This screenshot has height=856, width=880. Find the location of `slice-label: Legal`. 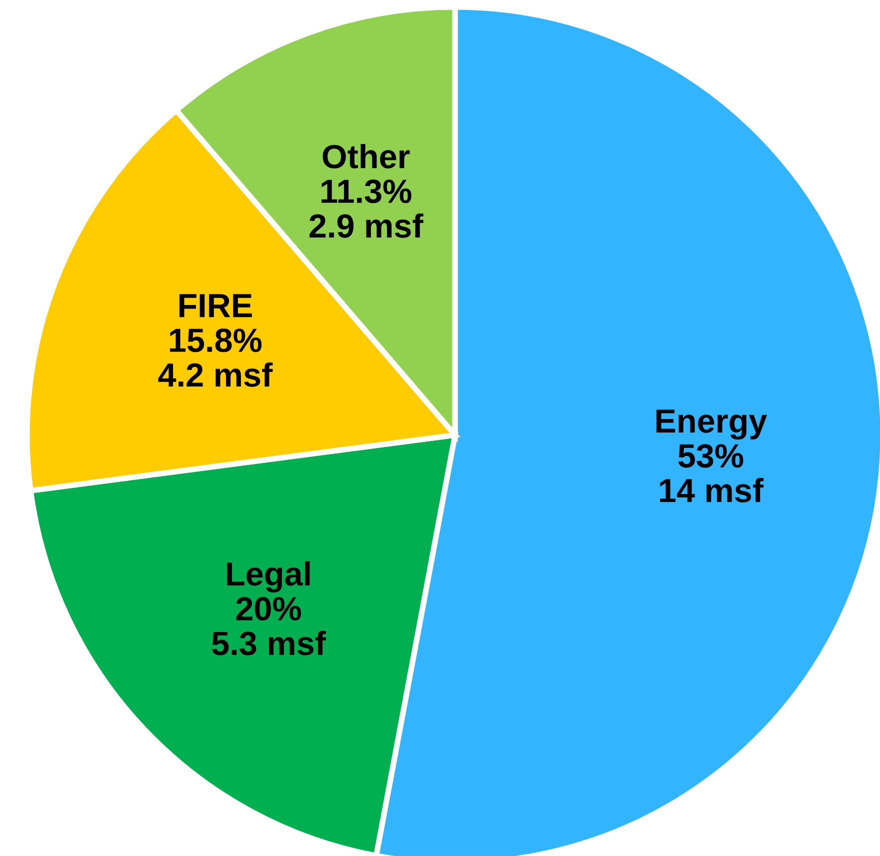

slice-label: Legal is located at coordinates (268, 576).